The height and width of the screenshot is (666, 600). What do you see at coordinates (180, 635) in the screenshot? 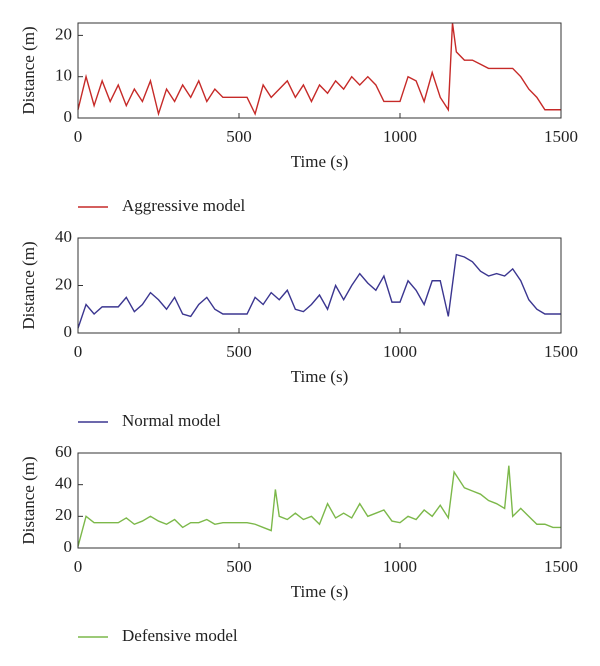
I see `legend-label: Defensive model` at bounding box center [180, 635].